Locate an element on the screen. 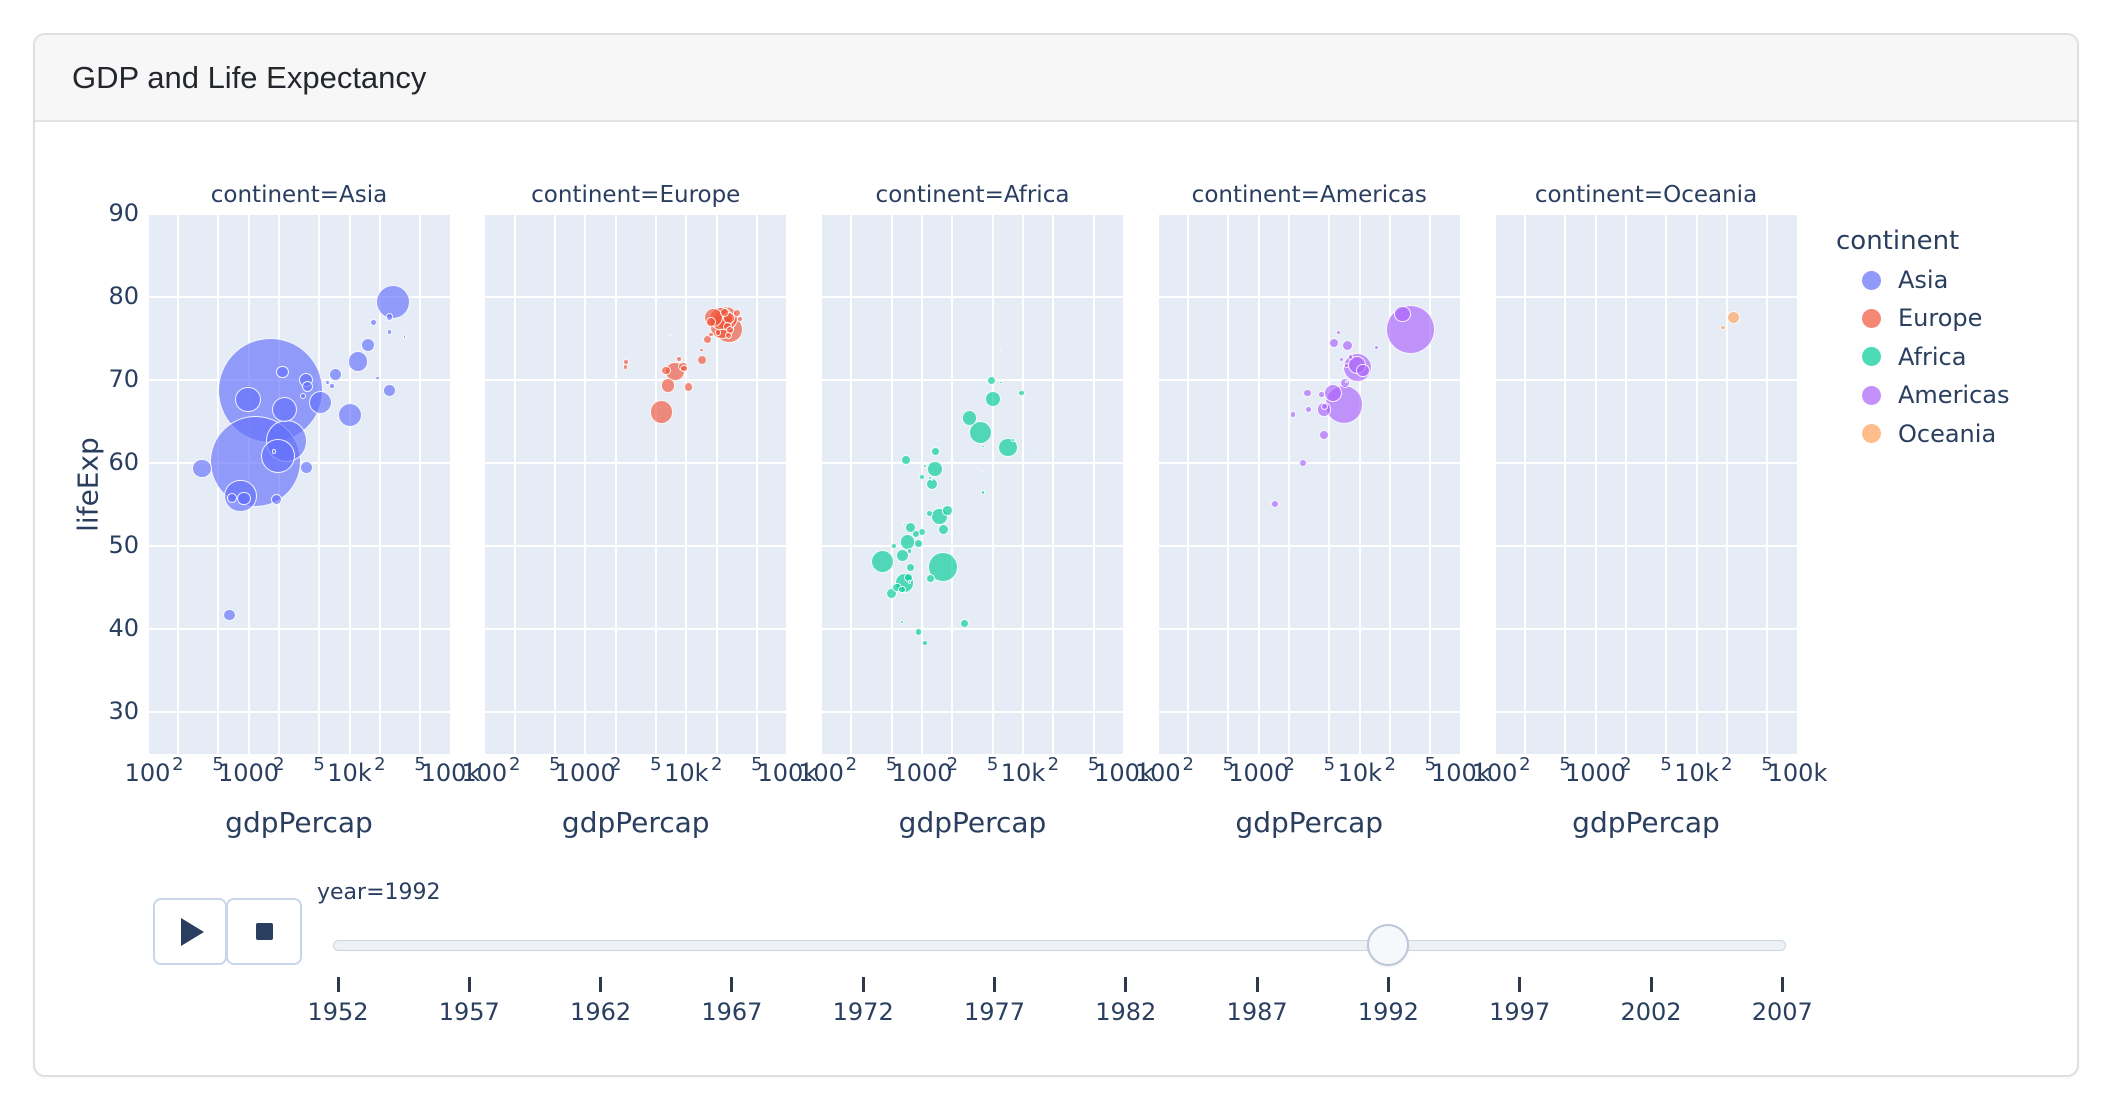 Image resolution: width=2102 pixels, height=1106 pixels. data-point-israel is located at coordinates (373, 322).